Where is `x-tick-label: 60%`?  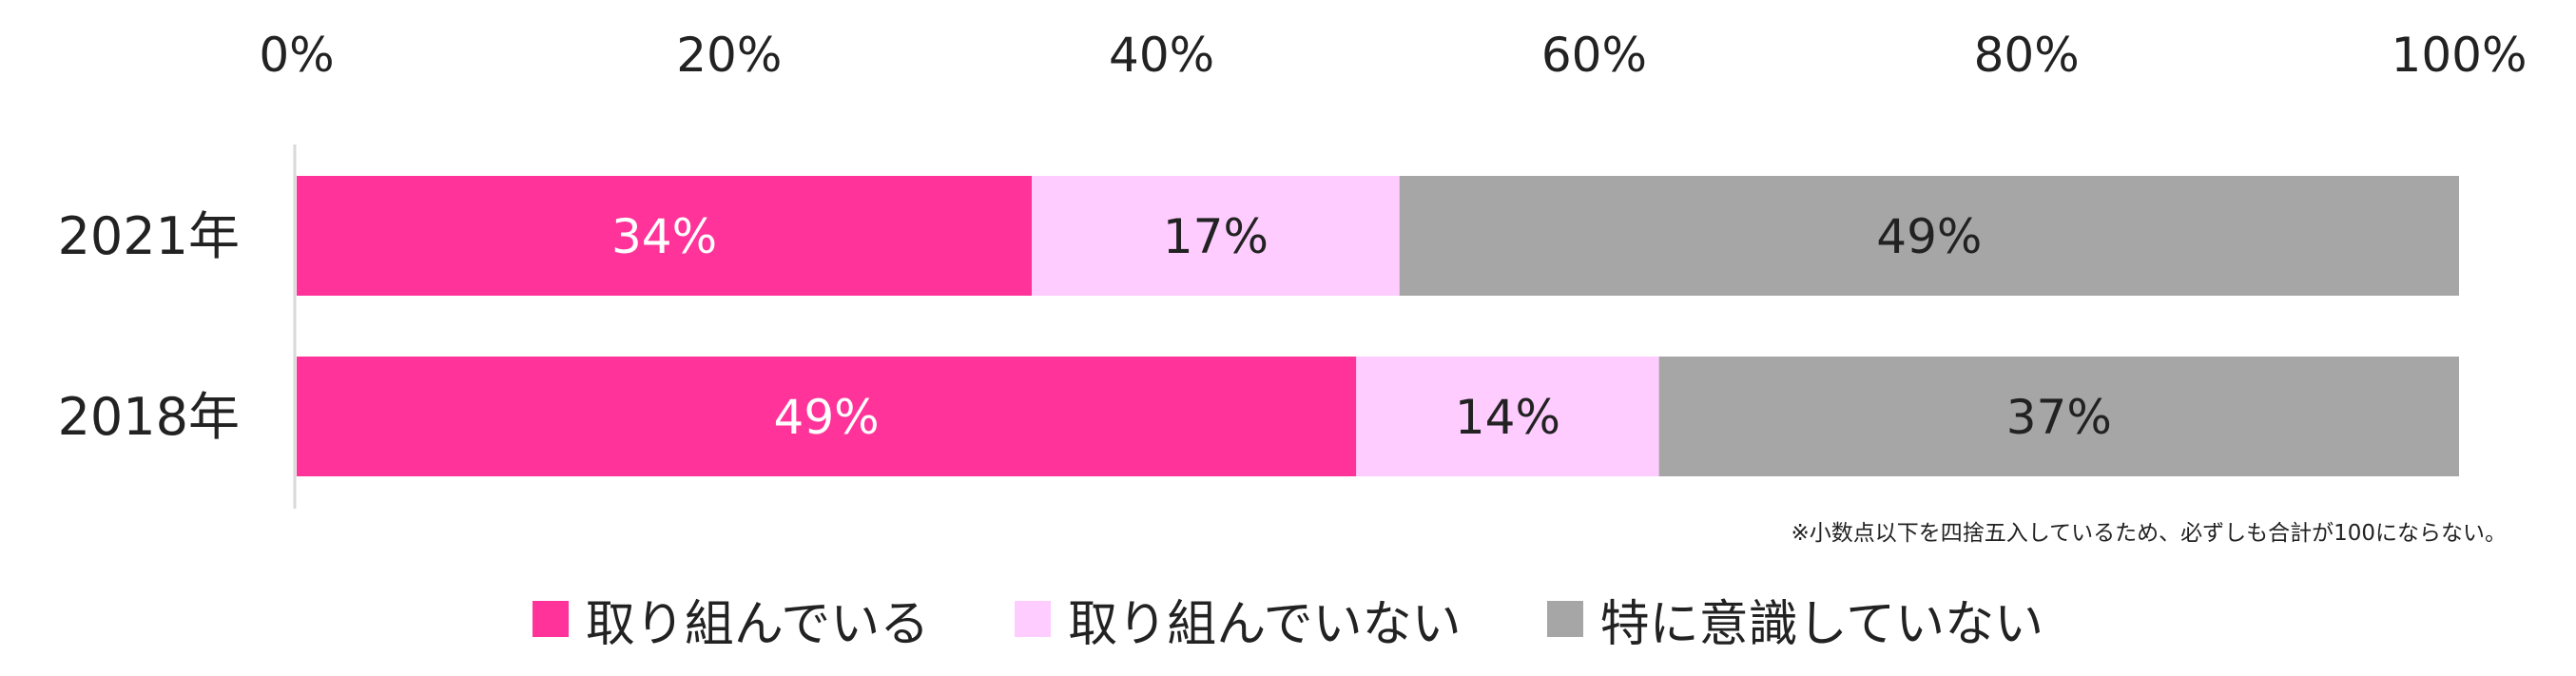 x-tick-label: 60% is located at coordinates (1594, 55).